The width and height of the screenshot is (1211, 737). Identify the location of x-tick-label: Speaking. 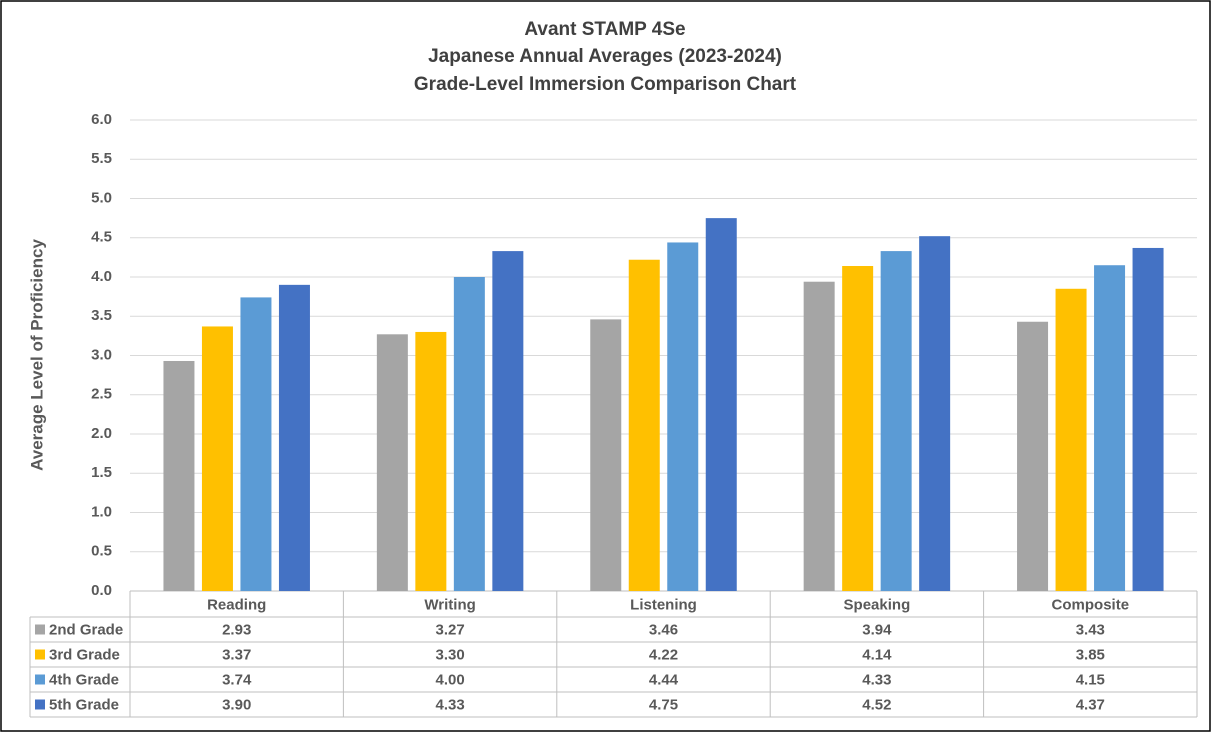
(877, 604).